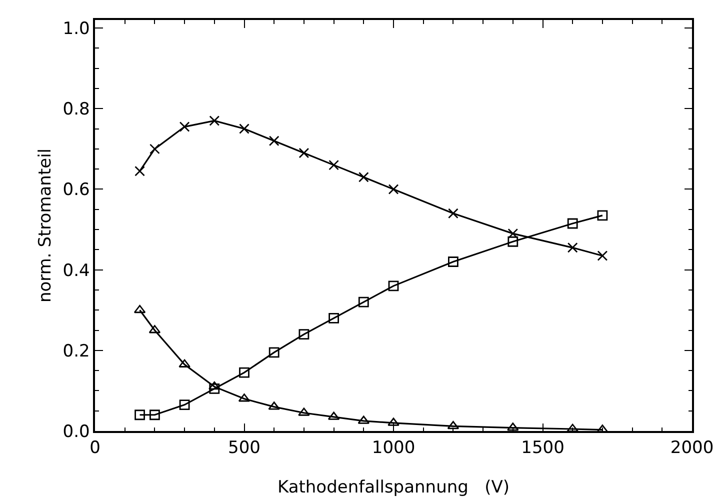 This screenshot has height=501, width=726. Describe the element at coordinates (76, 432) in the screenshot. I see `y-tick-label: 0.0` at that location.